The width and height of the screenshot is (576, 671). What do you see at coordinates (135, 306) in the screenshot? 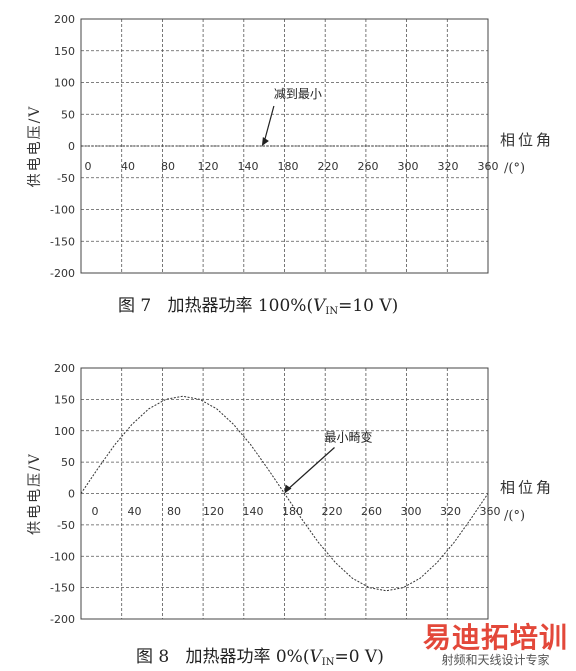
I see `figure-7-number: 图 7` at bounding box center [135, 306].